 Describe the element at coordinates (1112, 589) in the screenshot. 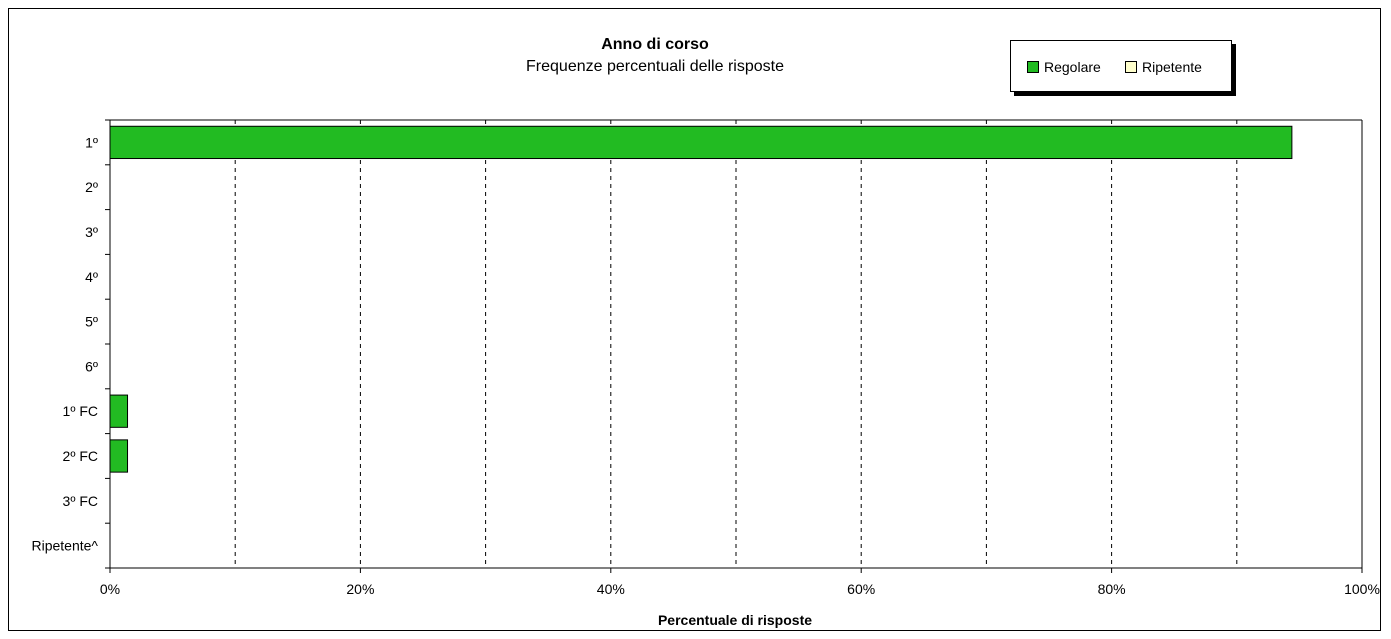

I see `x-tick-label: 80%` at that location.